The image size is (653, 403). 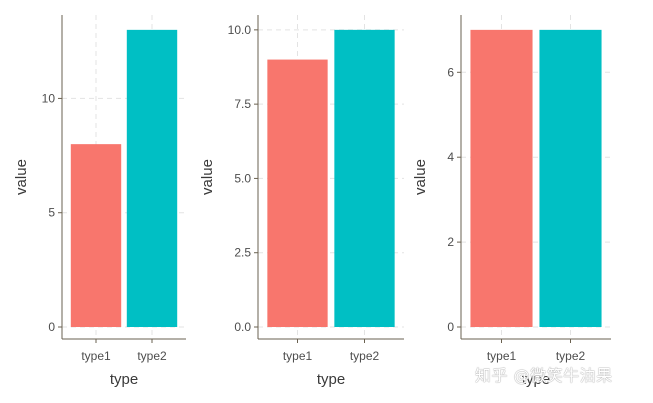 I want to click on panel-2-ytick-label-1: 2.5, so click(x=242, y=253).